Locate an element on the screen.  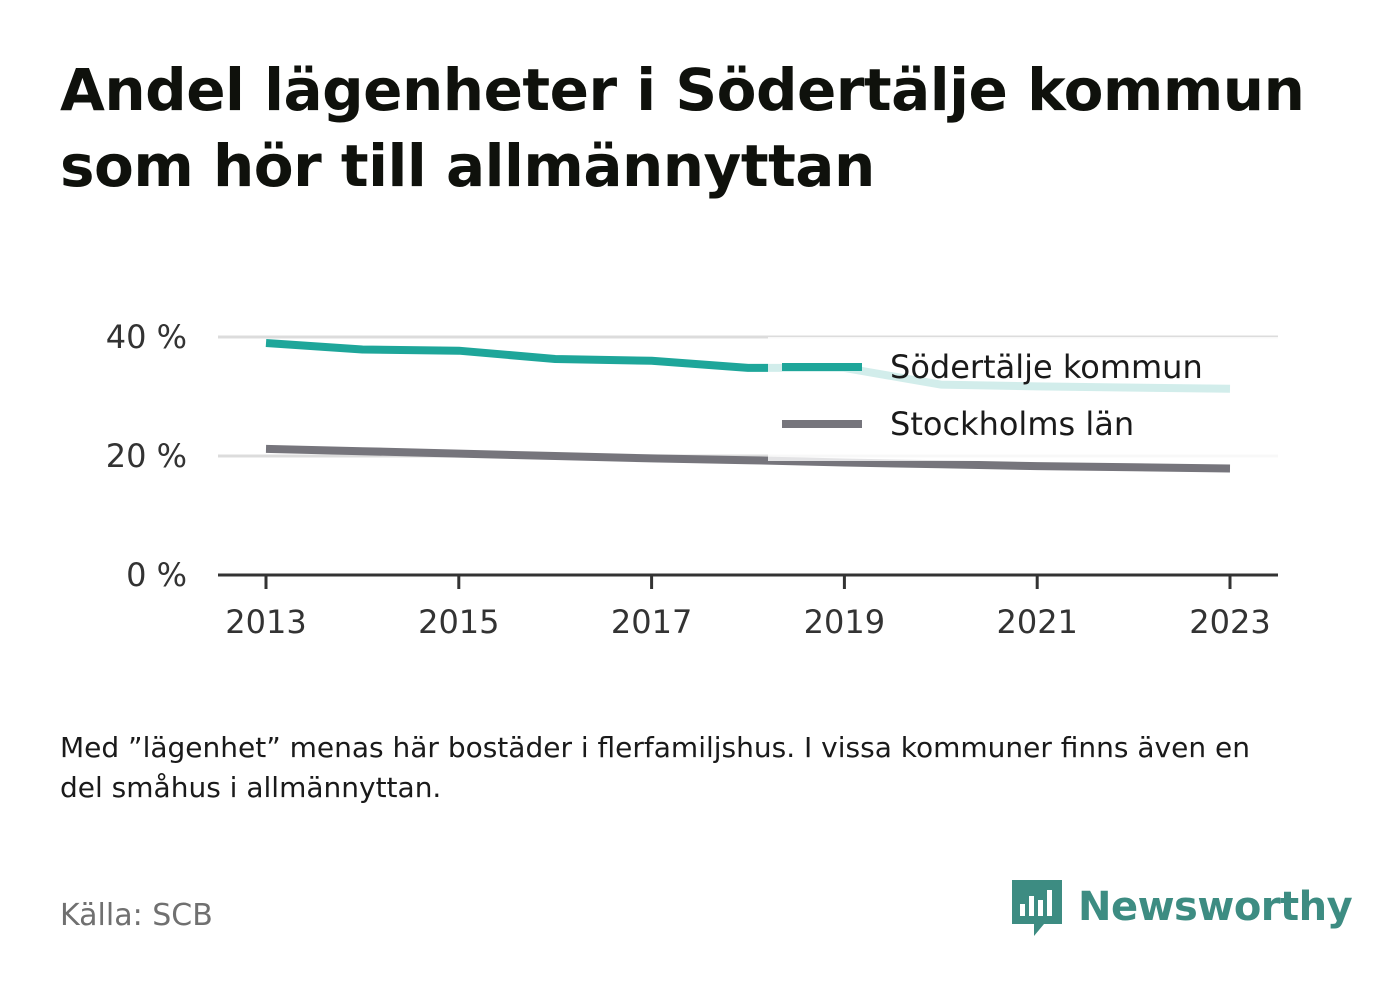
x-tick-label: 2021 is located at coordinates (1036, 622).